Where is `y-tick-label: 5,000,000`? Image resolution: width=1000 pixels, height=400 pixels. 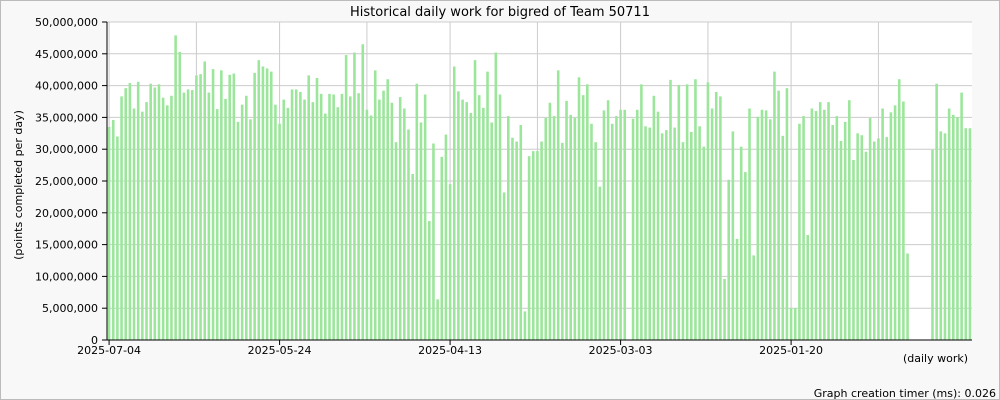
y-tick-label: 5,000,000 is located at coordinates (70, 308).